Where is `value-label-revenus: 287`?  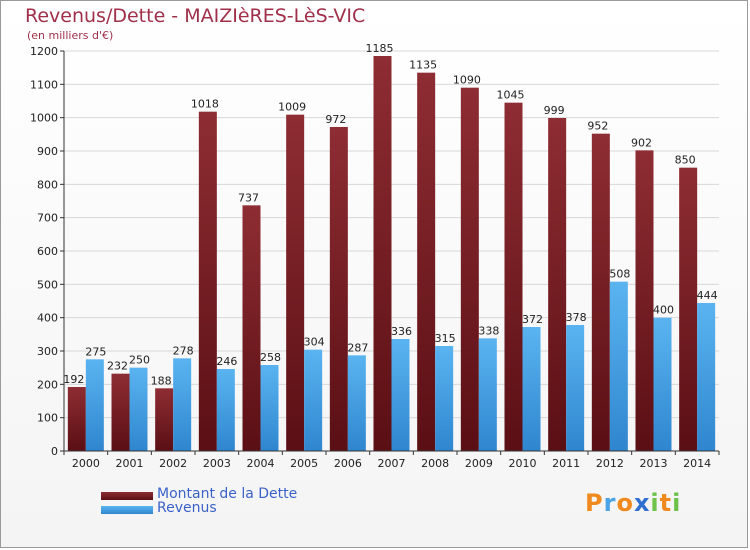
value-label-revenus: 287 is located at coordinates (357, 347).